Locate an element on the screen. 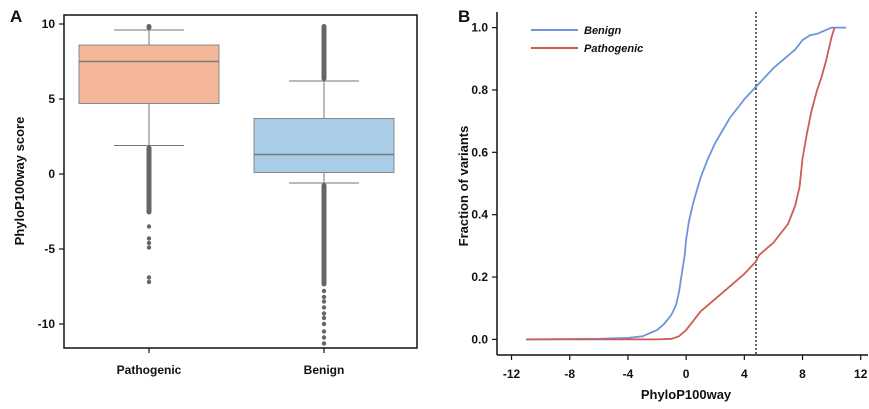 This screenshot has height=409, width=869. panel-b-letter: B is located at coordinates (464, 16).